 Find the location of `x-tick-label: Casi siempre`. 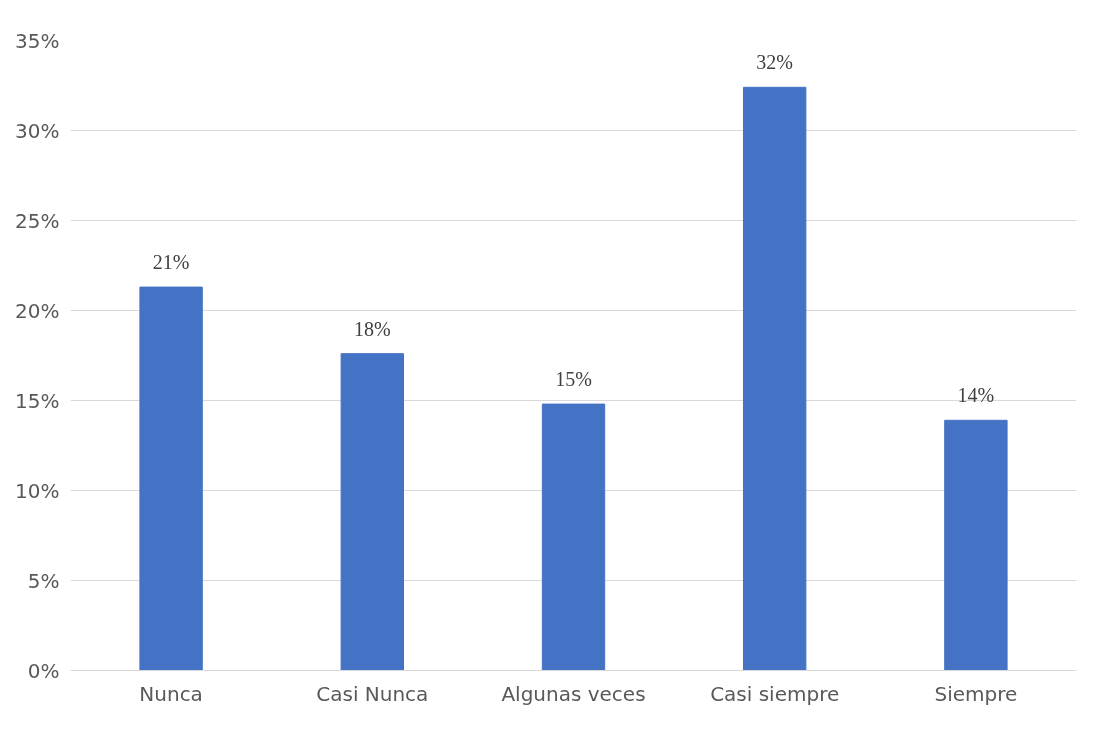

x-tick-label: Casi siempre is located at coordinates (775, 693).